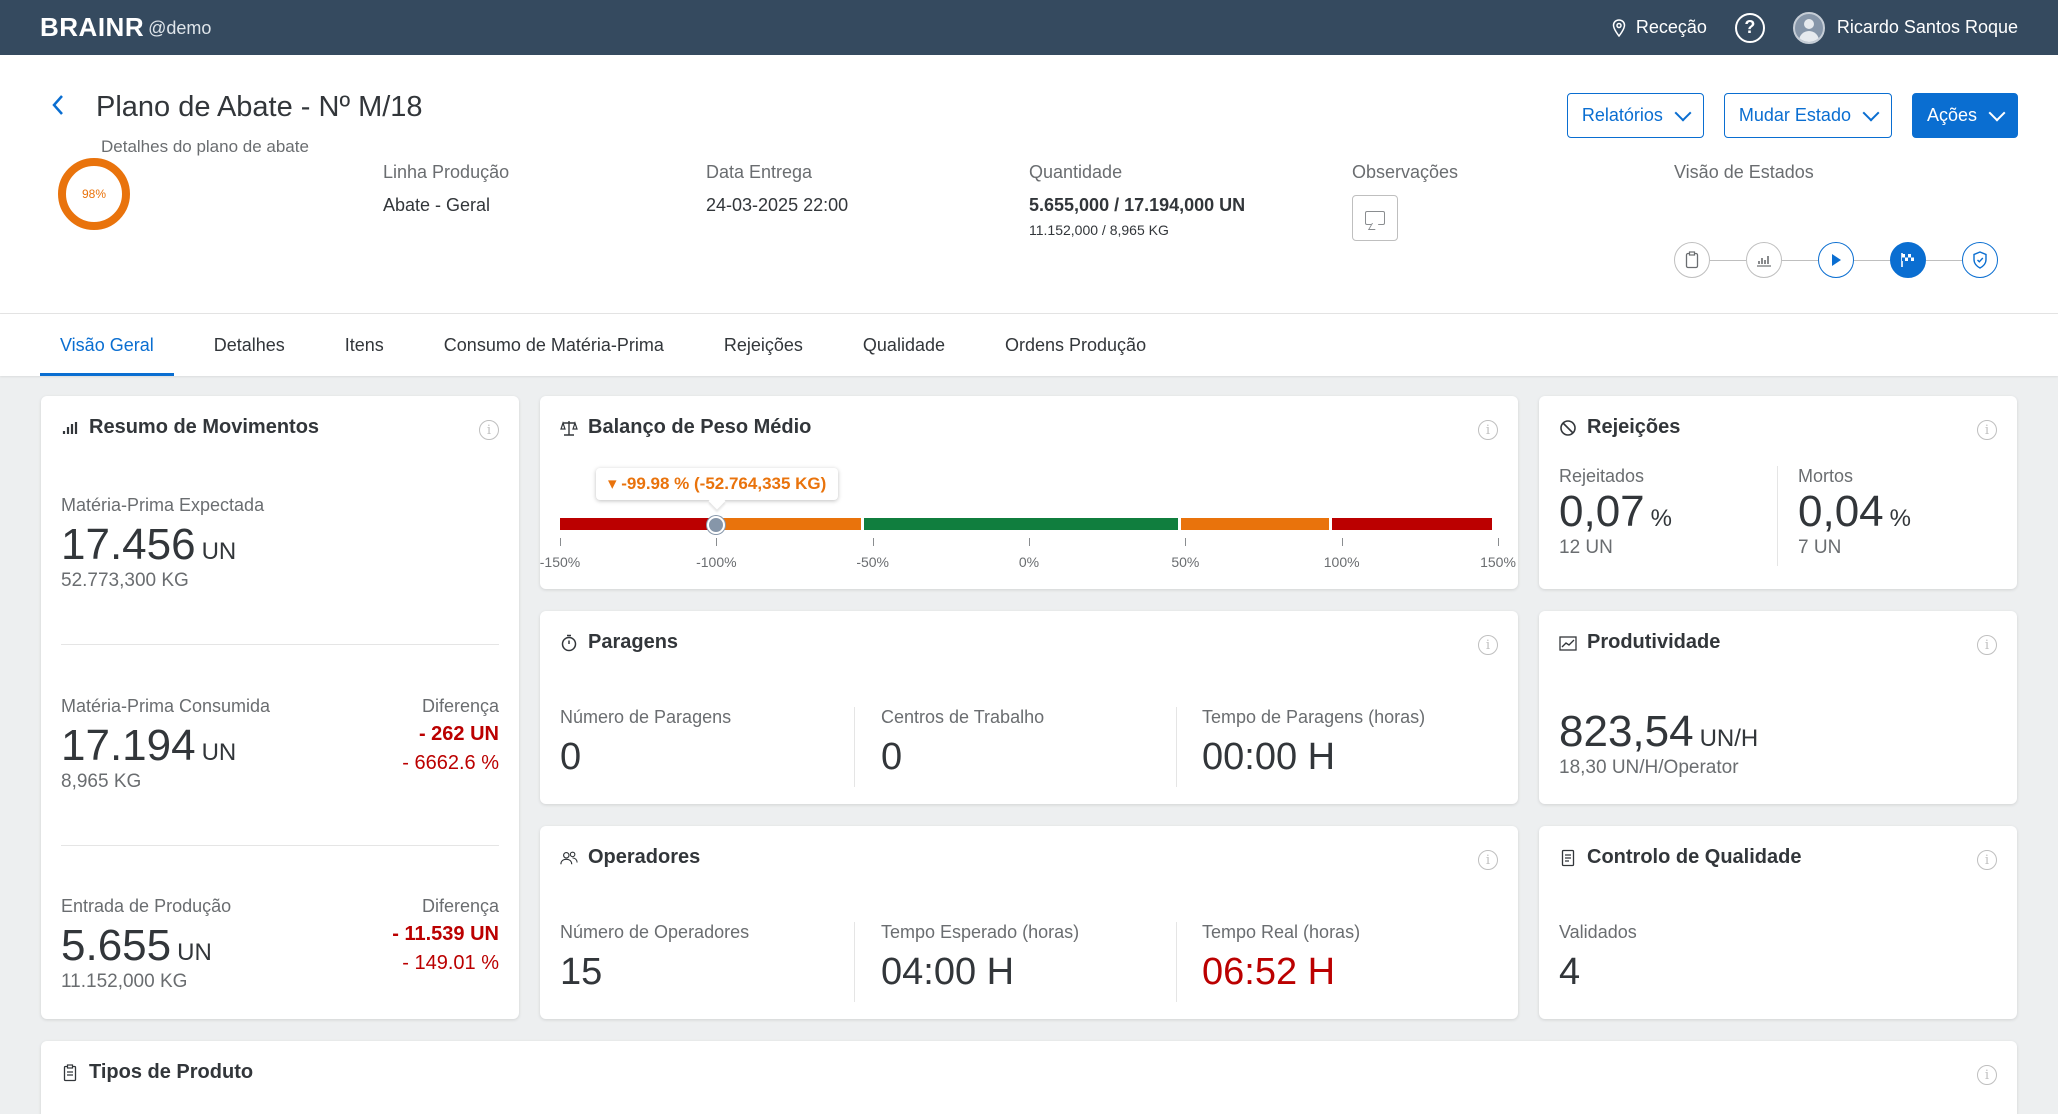 This screenshot has width=2058, height=1114. I want to click on expected-number: 17.456, so click(128, 544).